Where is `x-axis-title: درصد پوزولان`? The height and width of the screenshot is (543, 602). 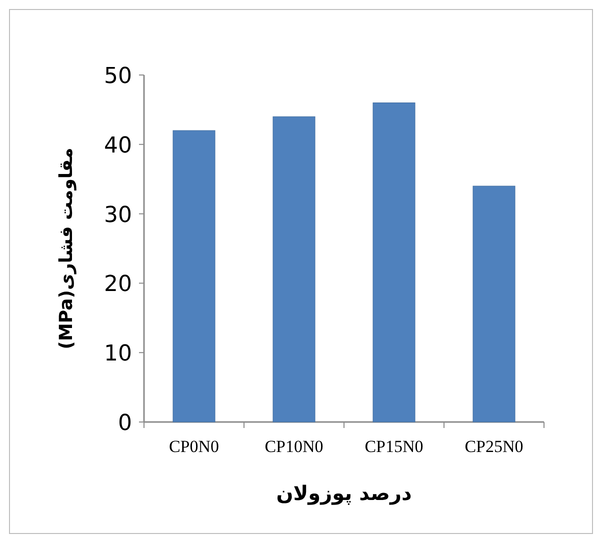
x-axis-title: درصد پوزولان is located at coordinates (344, 493).